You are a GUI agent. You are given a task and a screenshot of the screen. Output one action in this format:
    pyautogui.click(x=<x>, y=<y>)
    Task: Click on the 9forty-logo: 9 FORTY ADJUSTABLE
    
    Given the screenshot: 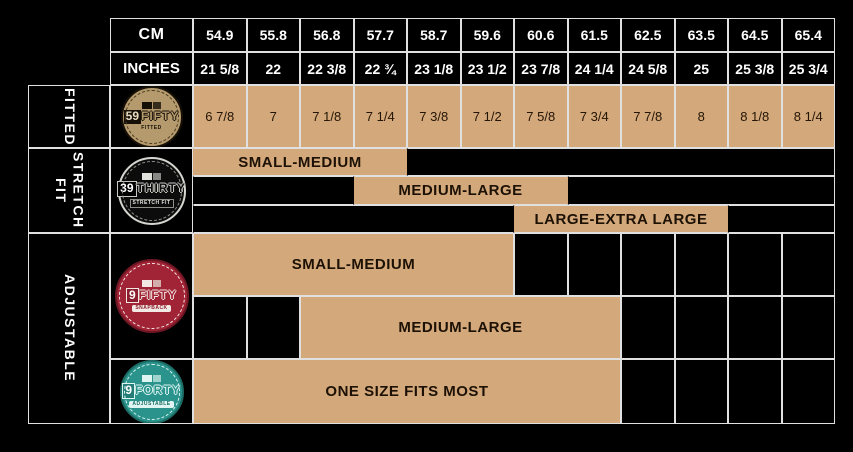 What is the action you would take?
    pyautogui.click(x=151, y=391)
    